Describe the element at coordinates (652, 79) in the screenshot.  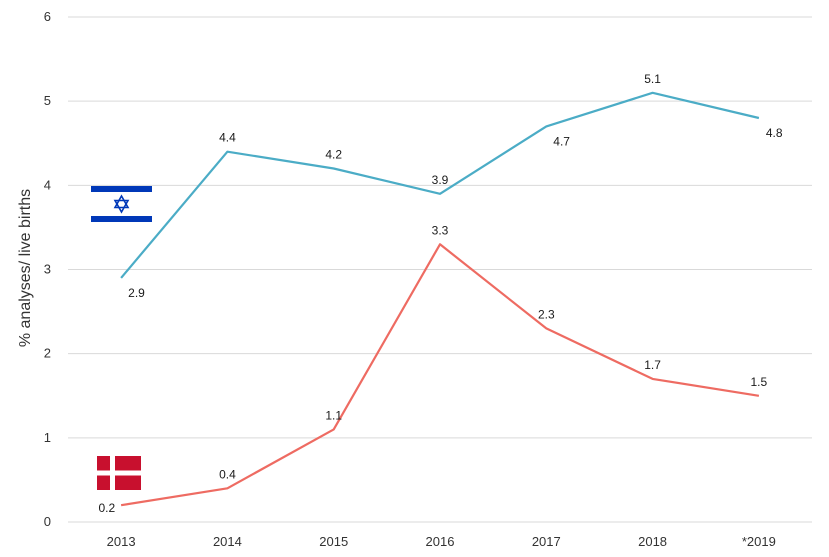
I see `data-label-israel: 5.1` at that location.